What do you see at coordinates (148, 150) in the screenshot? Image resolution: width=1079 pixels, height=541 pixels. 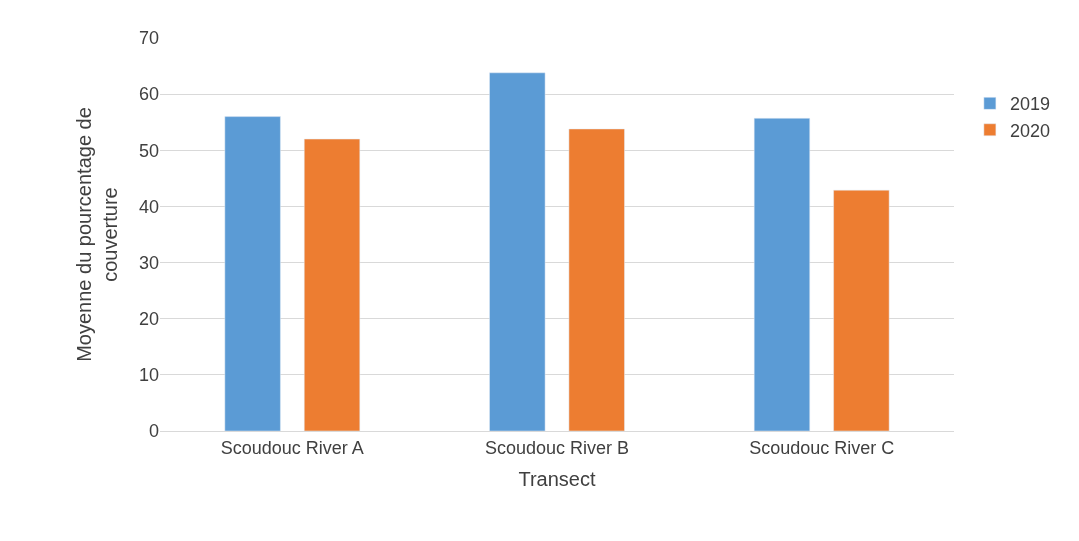 I see `y-tick-label: 50` at bounding box center [148, 150].